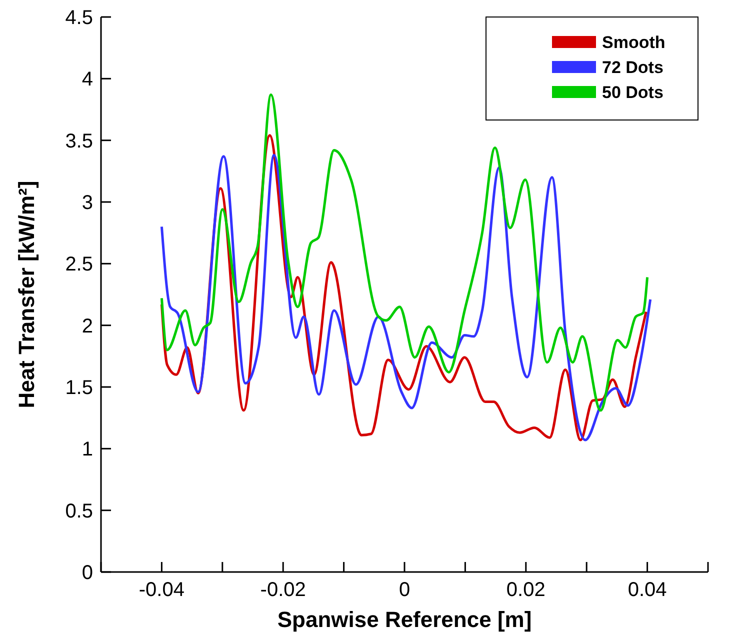 This screenshot has width=733, height=639. Describe the element at coordinates (79, 511) in the screenshot. I see `y-tick-label: 0.5` at that location.